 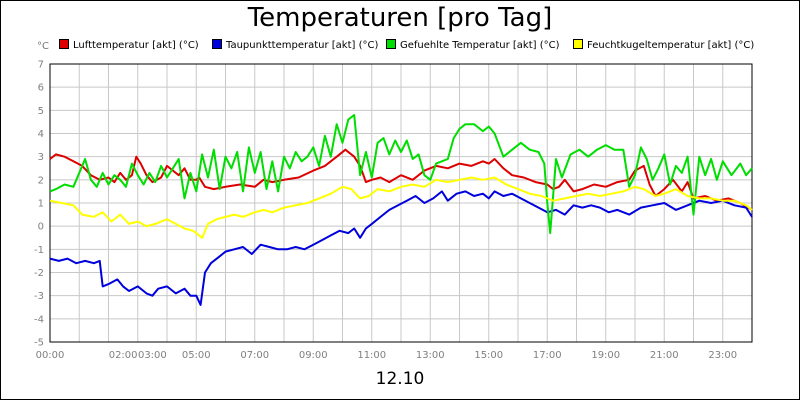 I want to click on y-tick-label: 4, so click(x=41, y=134).